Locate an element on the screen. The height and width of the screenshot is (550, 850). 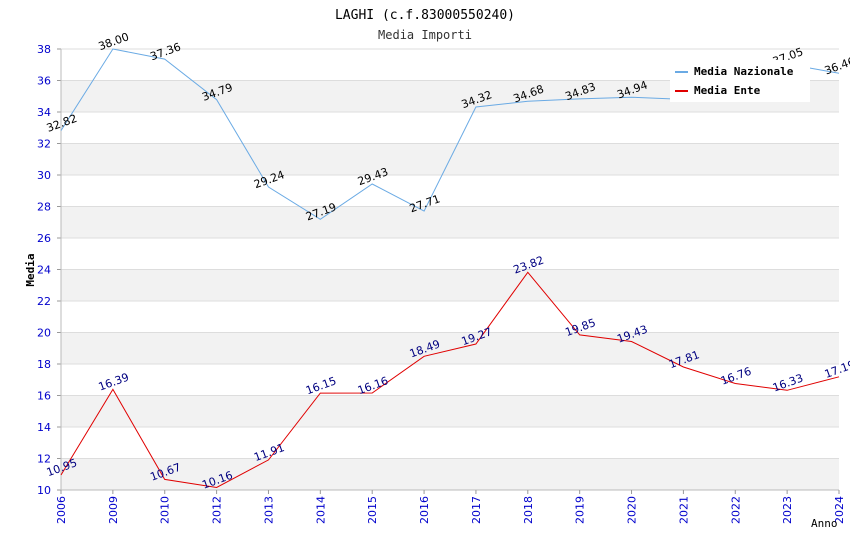
x-tick-label: 2014 is located at coordinates (320, 510).